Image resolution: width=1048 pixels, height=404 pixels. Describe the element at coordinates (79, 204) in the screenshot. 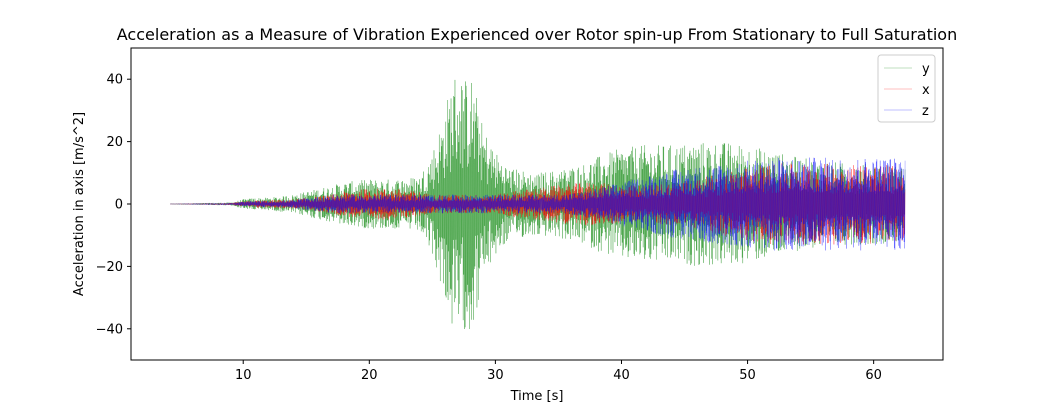

I see `y-axis-label: Acceleration in axis [m/s^2]` at that location.